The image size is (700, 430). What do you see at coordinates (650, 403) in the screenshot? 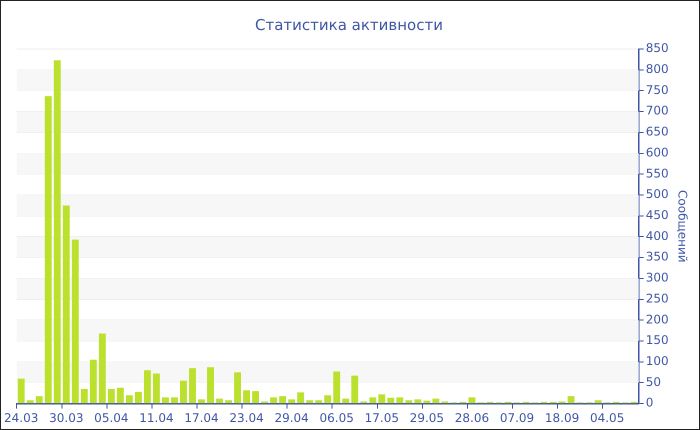
I see `y-tick-label: 0` at bounding box center [650, 403].